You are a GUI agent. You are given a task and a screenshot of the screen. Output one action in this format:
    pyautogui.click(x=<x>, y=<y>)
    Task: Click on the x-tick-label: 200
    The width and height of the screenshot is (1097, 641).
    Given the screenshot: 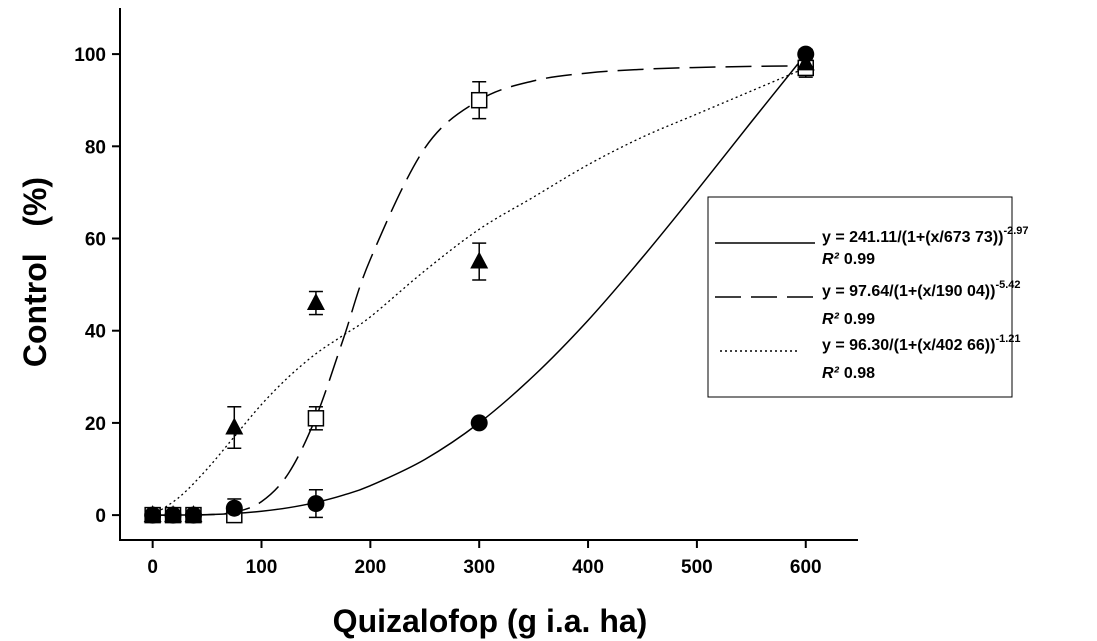 What is the action you would take?
    pyautogui.click(x=371, y=567)
    